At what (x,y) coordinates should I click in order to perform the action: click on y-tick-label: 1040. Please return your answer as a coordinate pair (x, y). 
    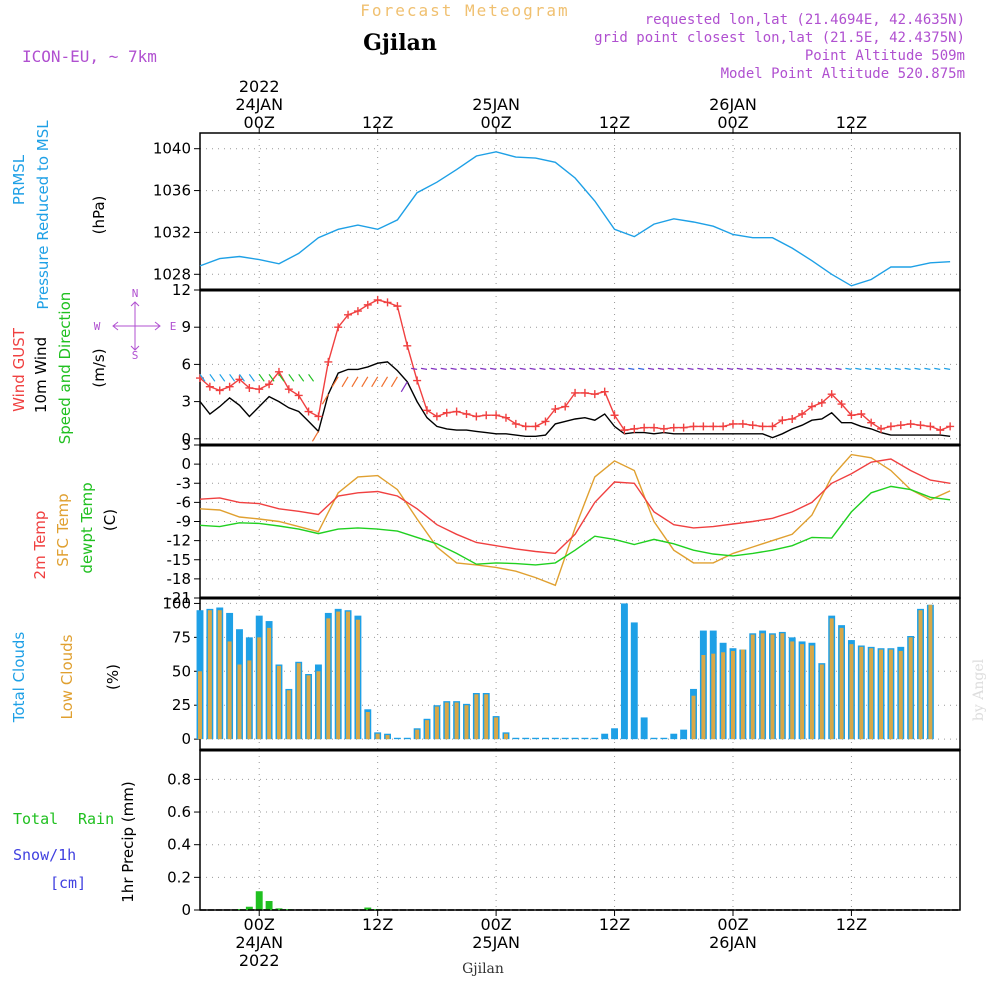
    Looking at the image, I should click on (172, 149).